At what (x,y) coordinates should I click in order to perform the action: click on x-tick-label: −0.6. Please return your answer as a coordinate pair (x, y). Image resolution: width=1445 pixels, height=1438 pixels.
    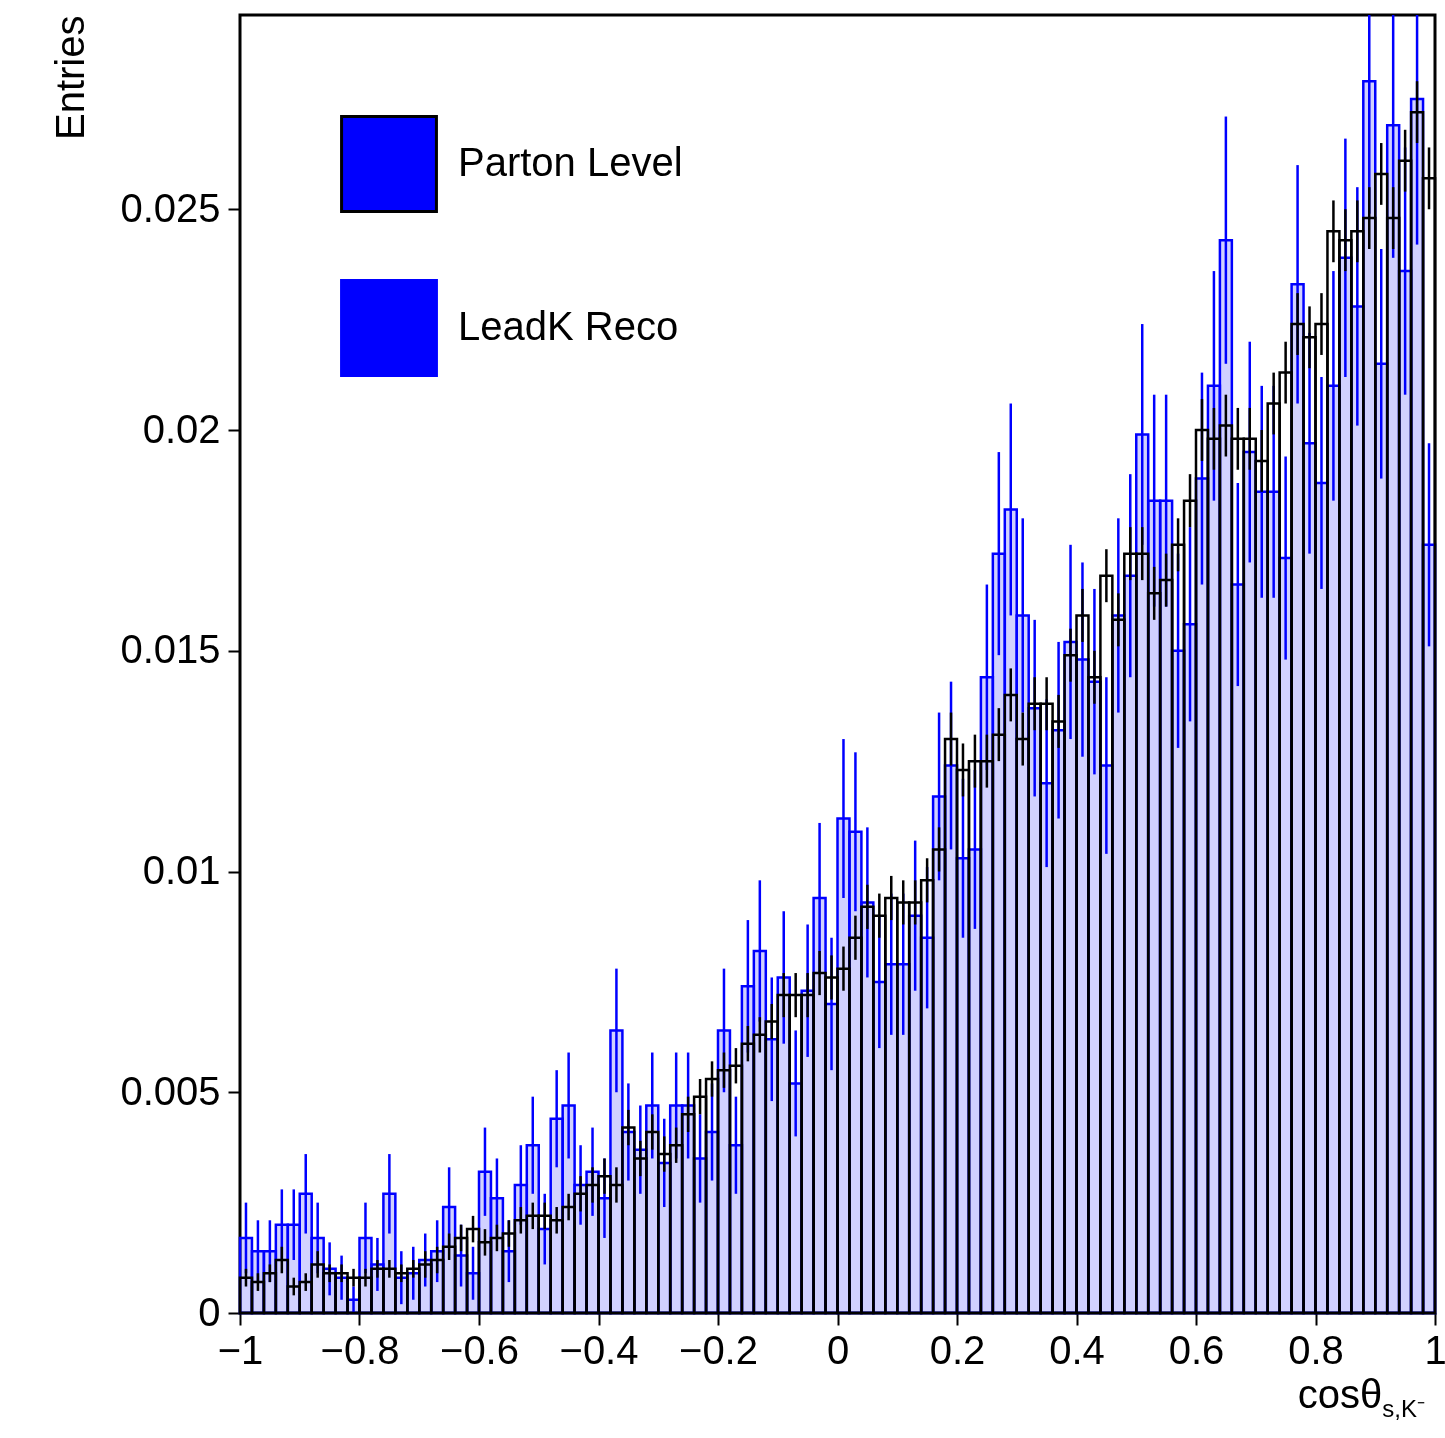
    Looking at the image, I should click on (479, 1349).